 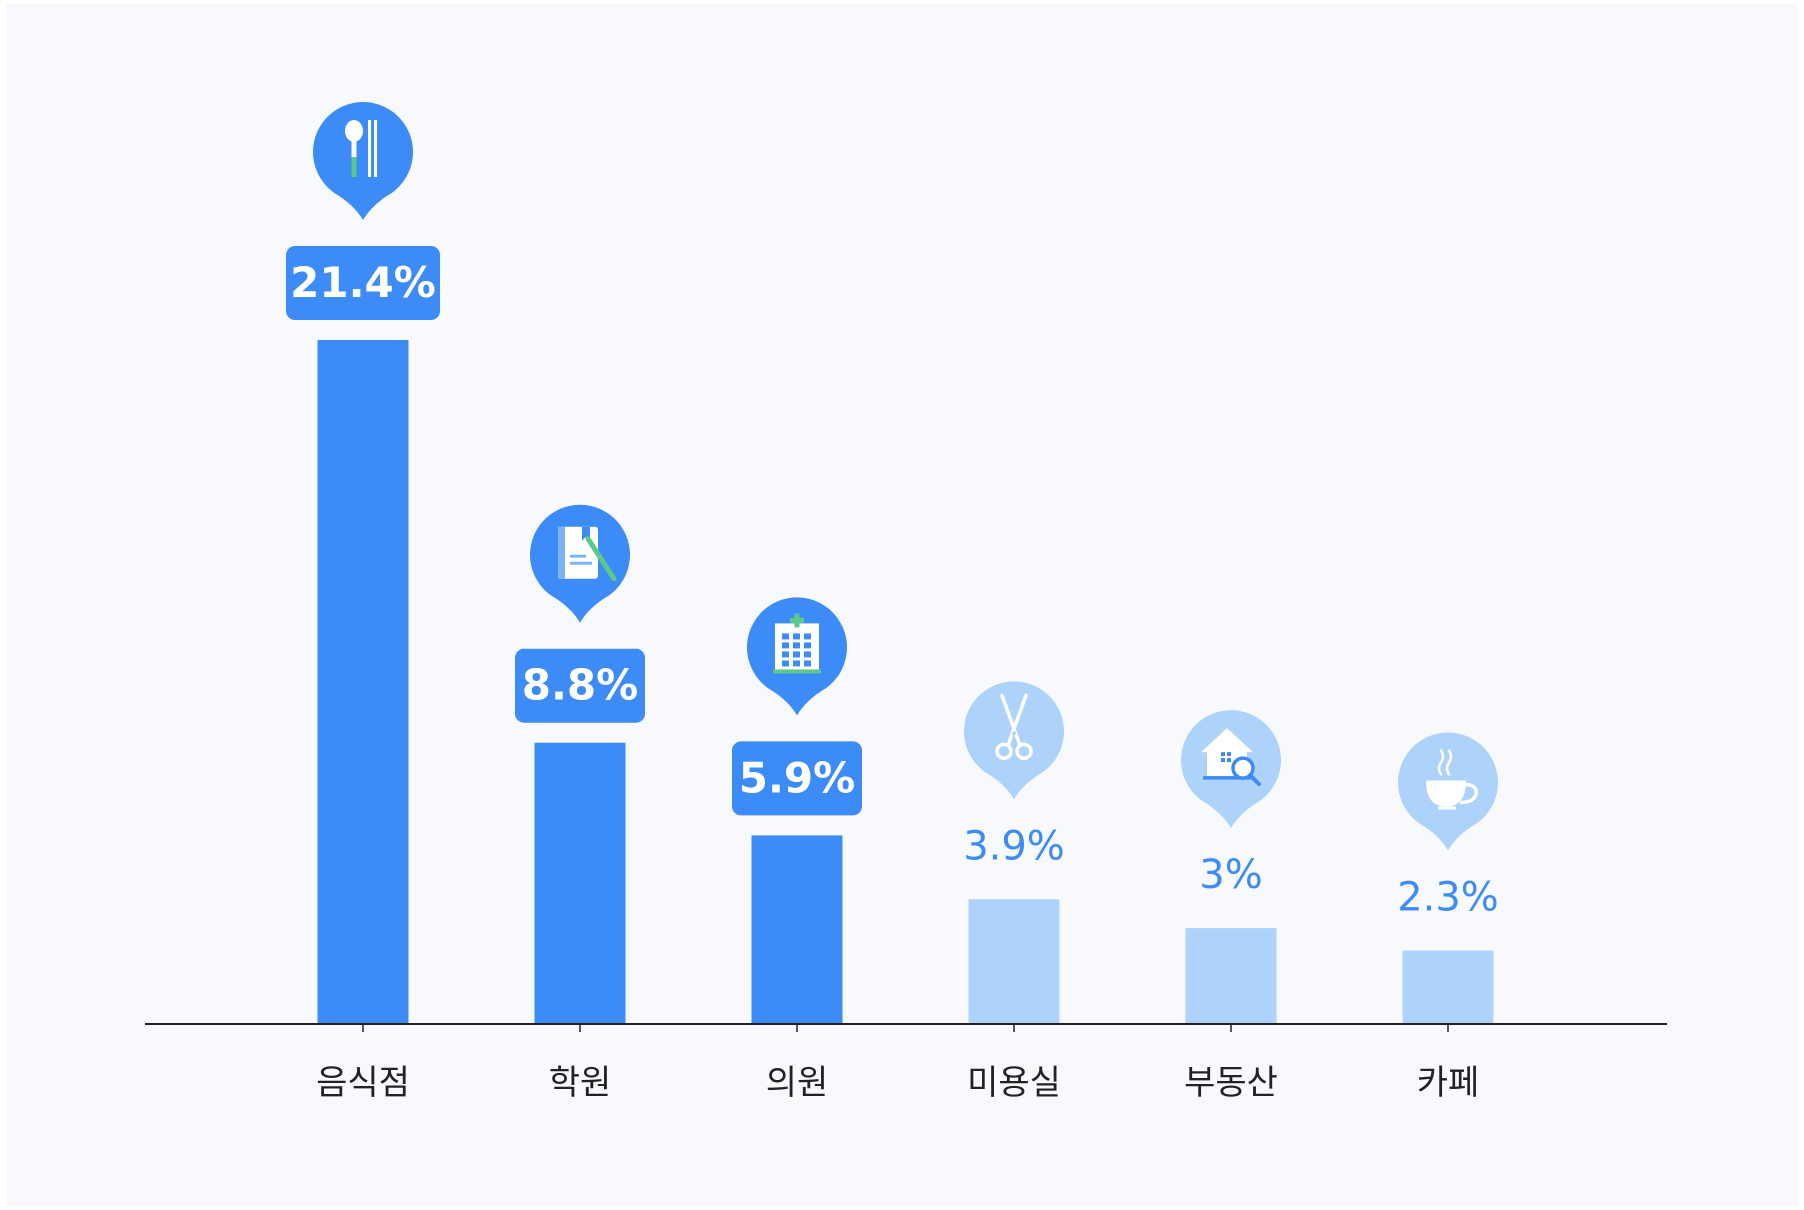 I want to click on category-label-3: 미용실, so click(x=1014, y=1083).